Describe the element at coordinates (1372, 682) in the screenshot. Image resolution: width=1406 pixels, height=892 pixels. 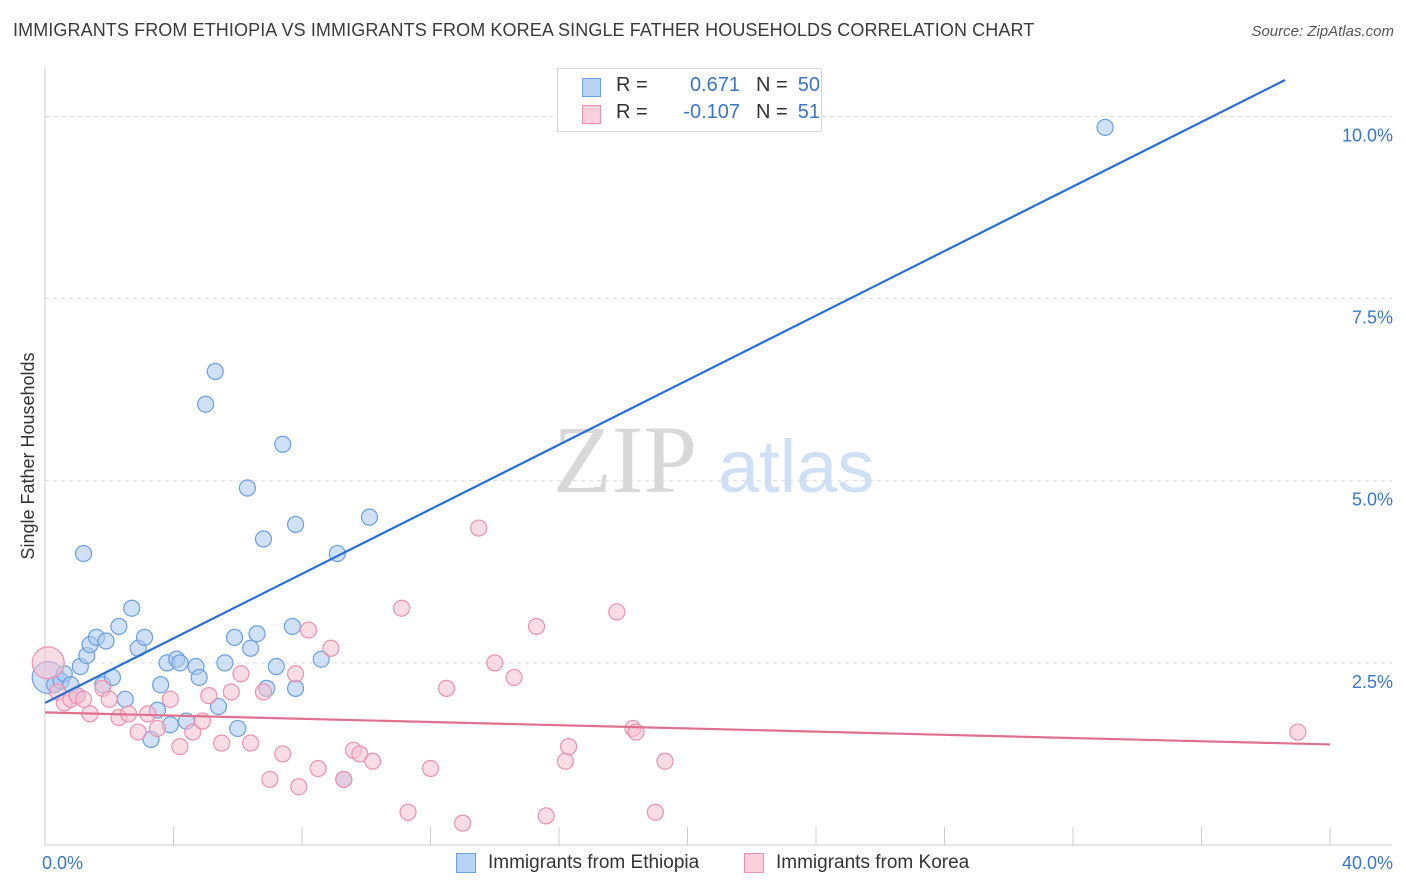
I see `y-tick-label: 2.5%` at that location.